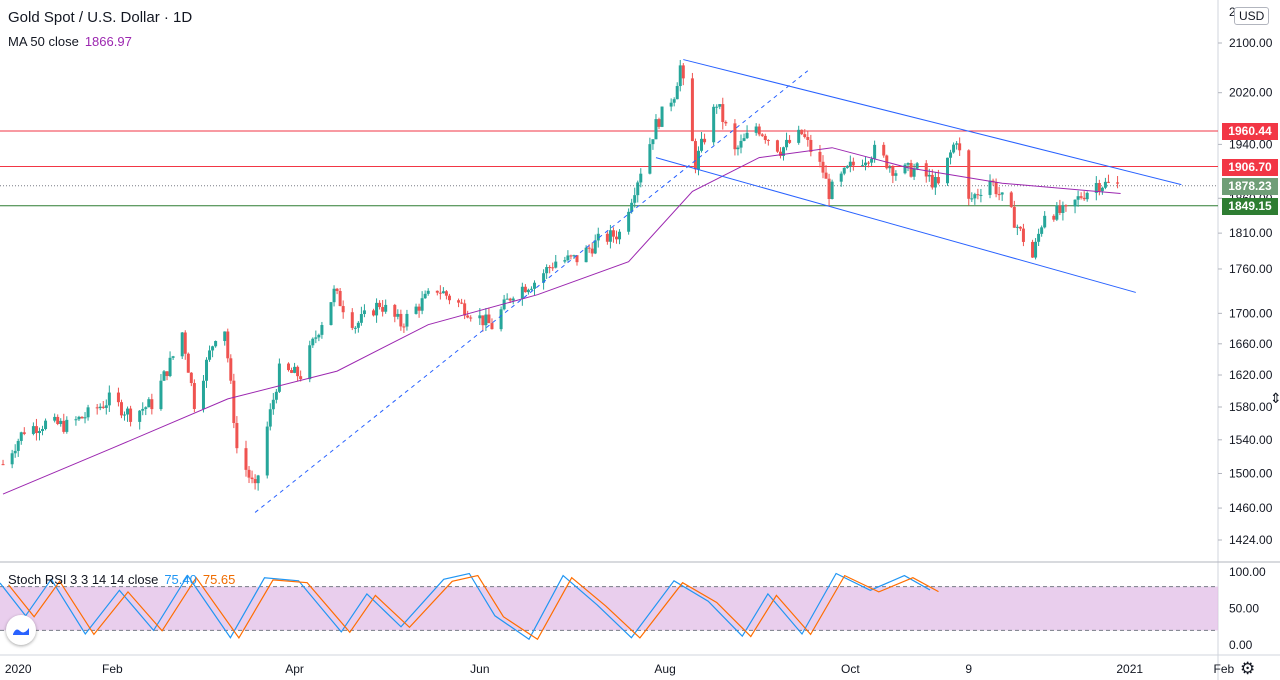  What do you see at coordinates (1251, 93) in the screenshot?
I see `y-tick-label: 2020.00` at bounding box center [1251, 93].